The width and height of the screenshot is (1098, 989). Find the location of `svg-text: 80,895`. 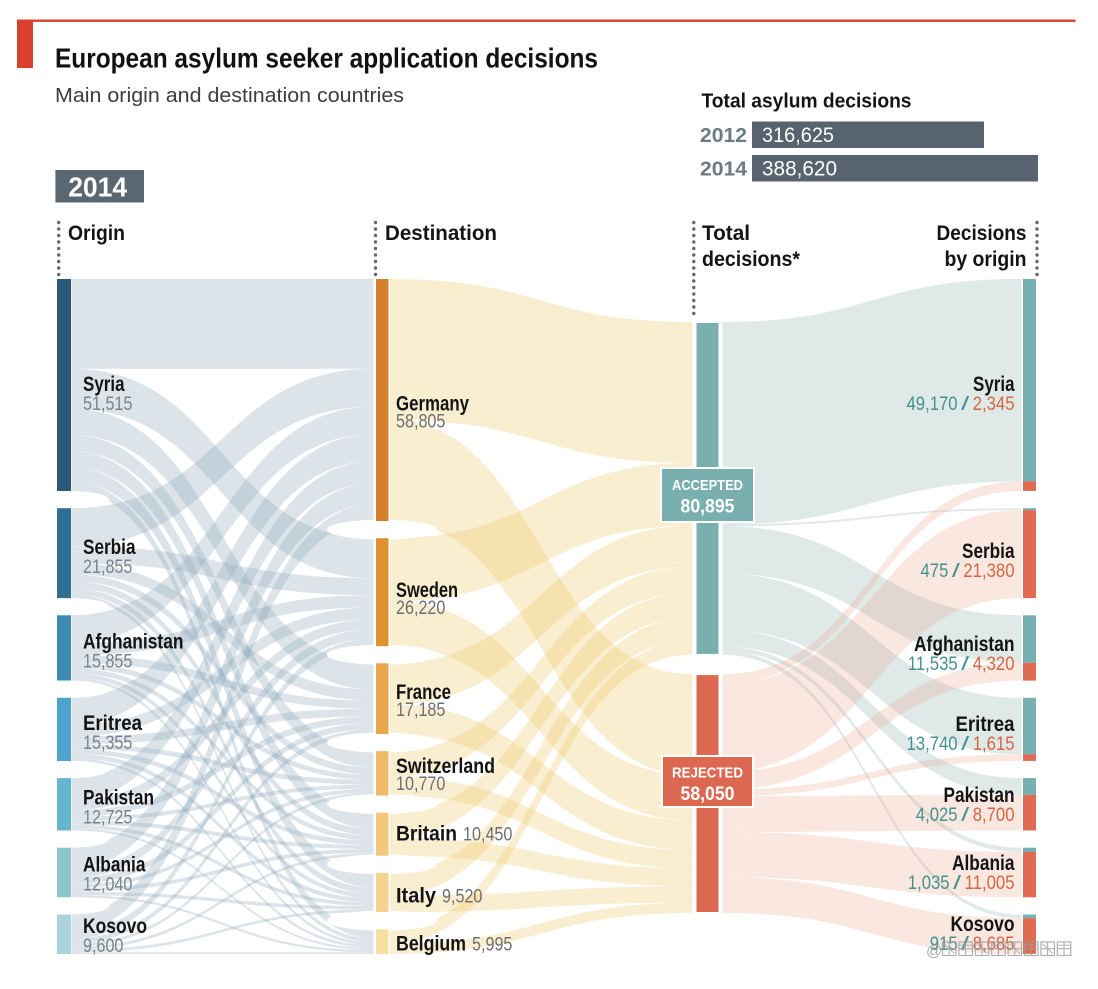

svg-text: 80,895 is located at coordinates (708, 507).